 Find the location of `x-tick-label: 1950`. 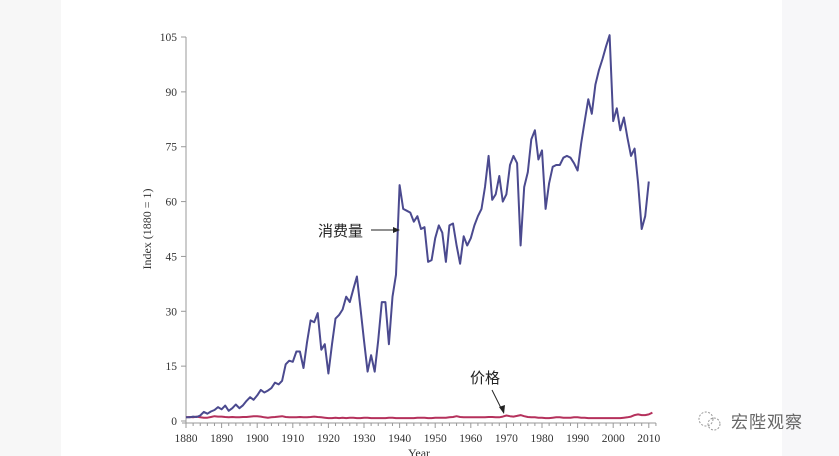

x-tick-label: 1950 is located at coordinates (435, 439).